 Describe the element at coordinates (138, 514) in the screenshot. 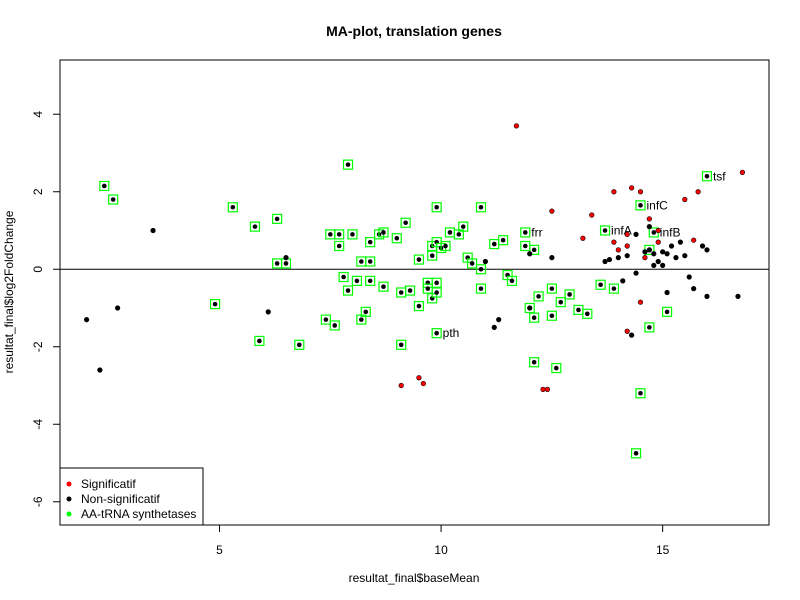

I see `legend-entry-label: AA-tRNA synthetases` at that location.